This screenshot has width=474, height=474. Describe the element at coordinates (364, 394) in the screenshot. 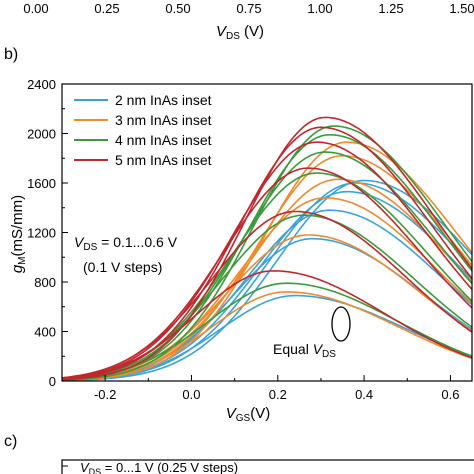

I see `x-tick-label: 0.4` at that location.